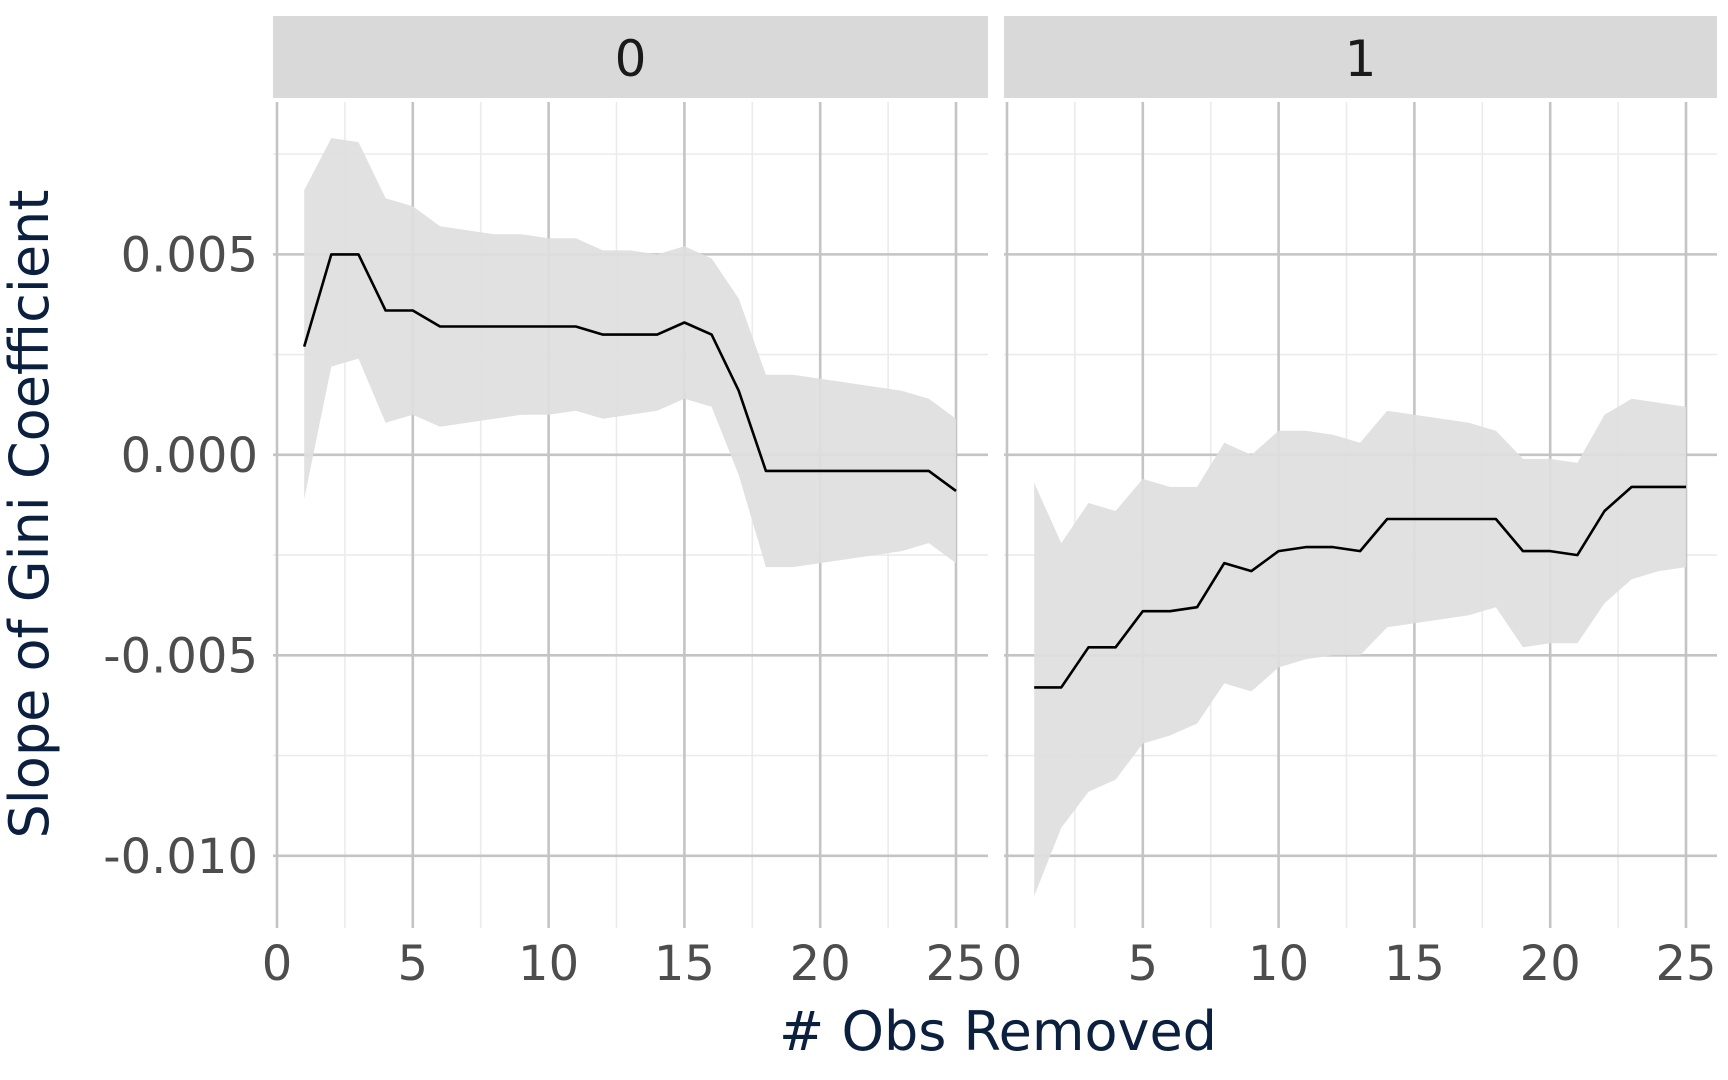 Image resolution: width=1728 pixels, height=1080 pixels. Describe the element at coordinates (180, 857) in the screenshot. I see `y-tick-label: -0.010` at that location.